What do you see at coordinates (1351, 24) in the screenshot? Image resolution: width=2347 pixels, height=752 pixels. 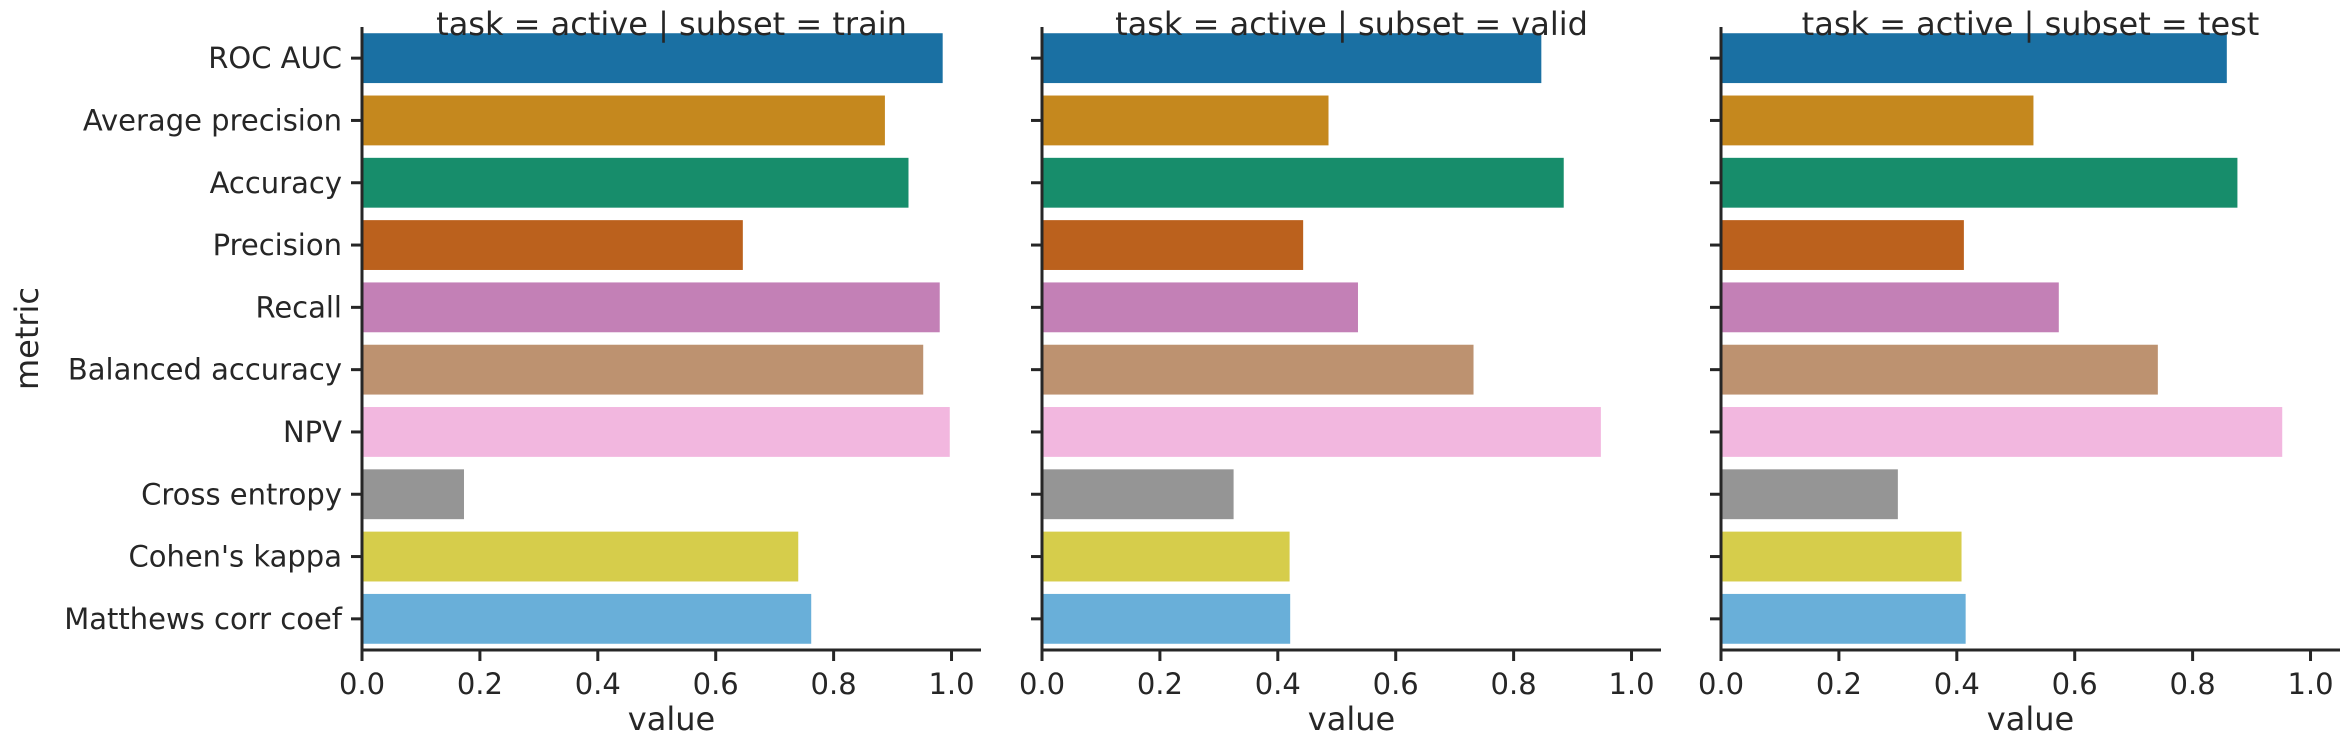 I see `panel-title: task = active | subset = valid` at bounding box center [1351, 24].